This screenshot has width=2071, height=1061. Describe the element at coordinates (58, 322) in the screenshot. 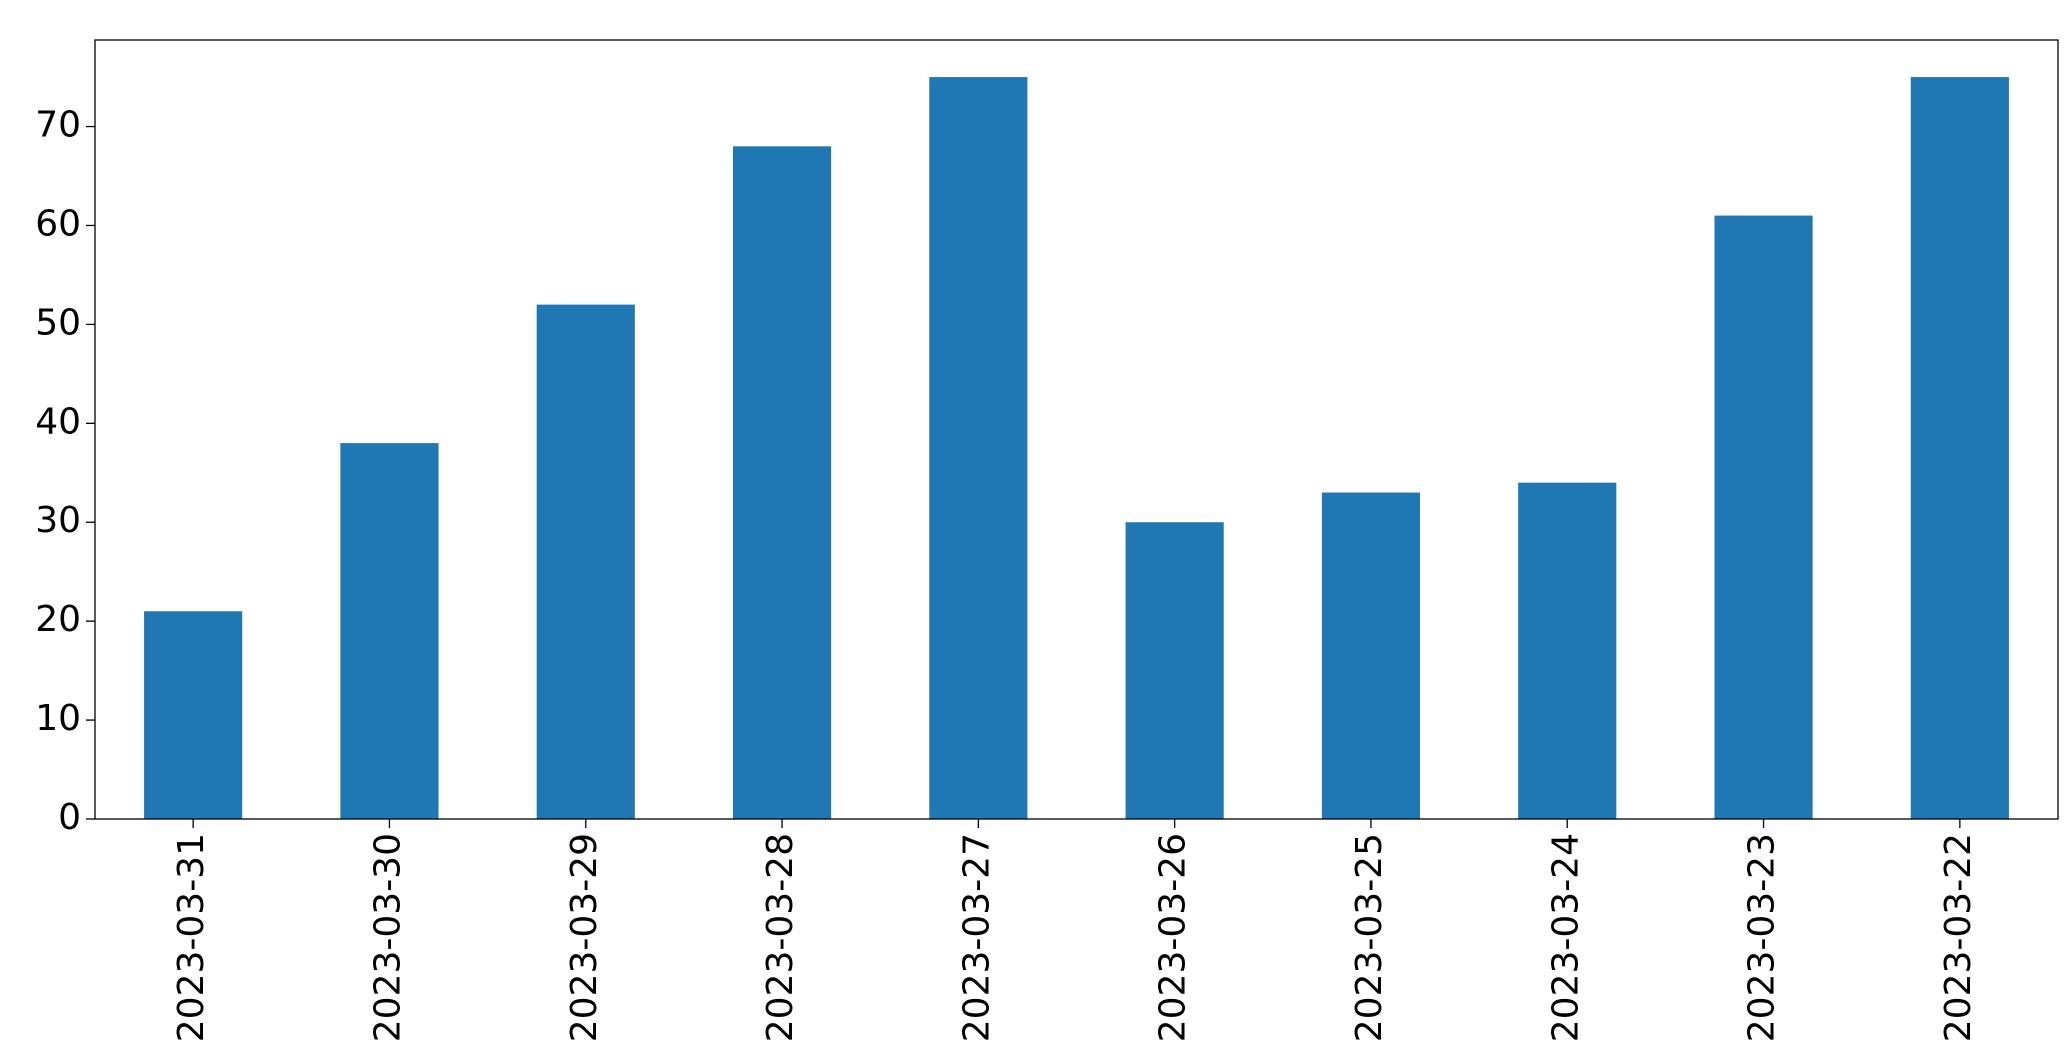

I see `y-tick-label: 50` at that location.